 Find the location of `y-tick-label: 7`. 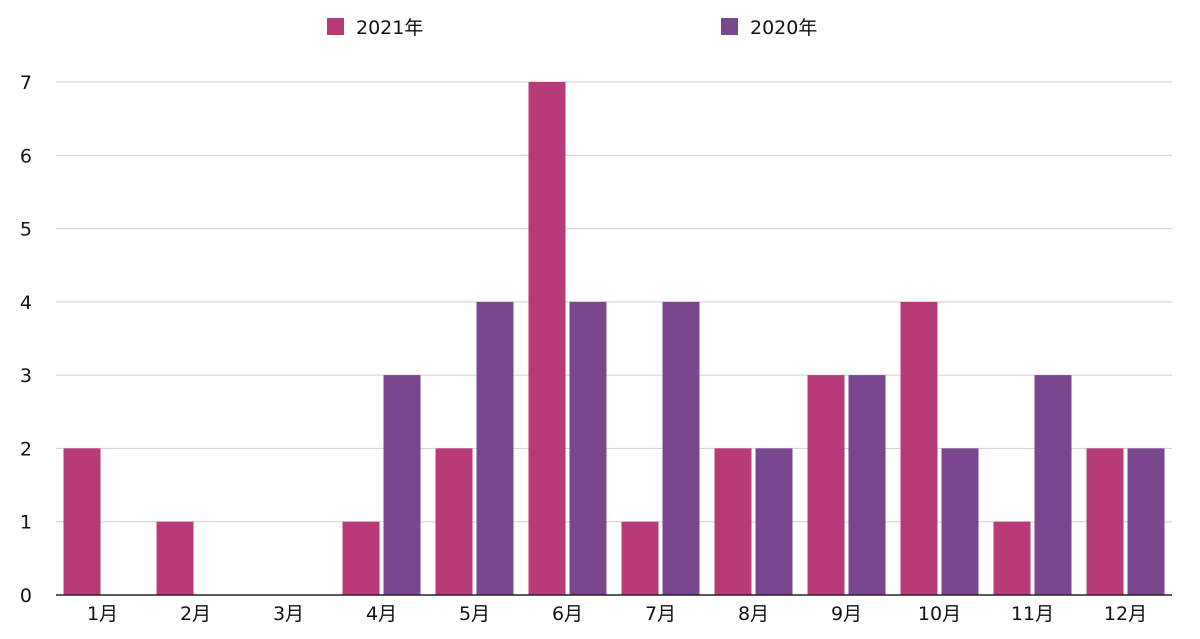

y-tick-label: 7 is located at coordinates (26, 83).